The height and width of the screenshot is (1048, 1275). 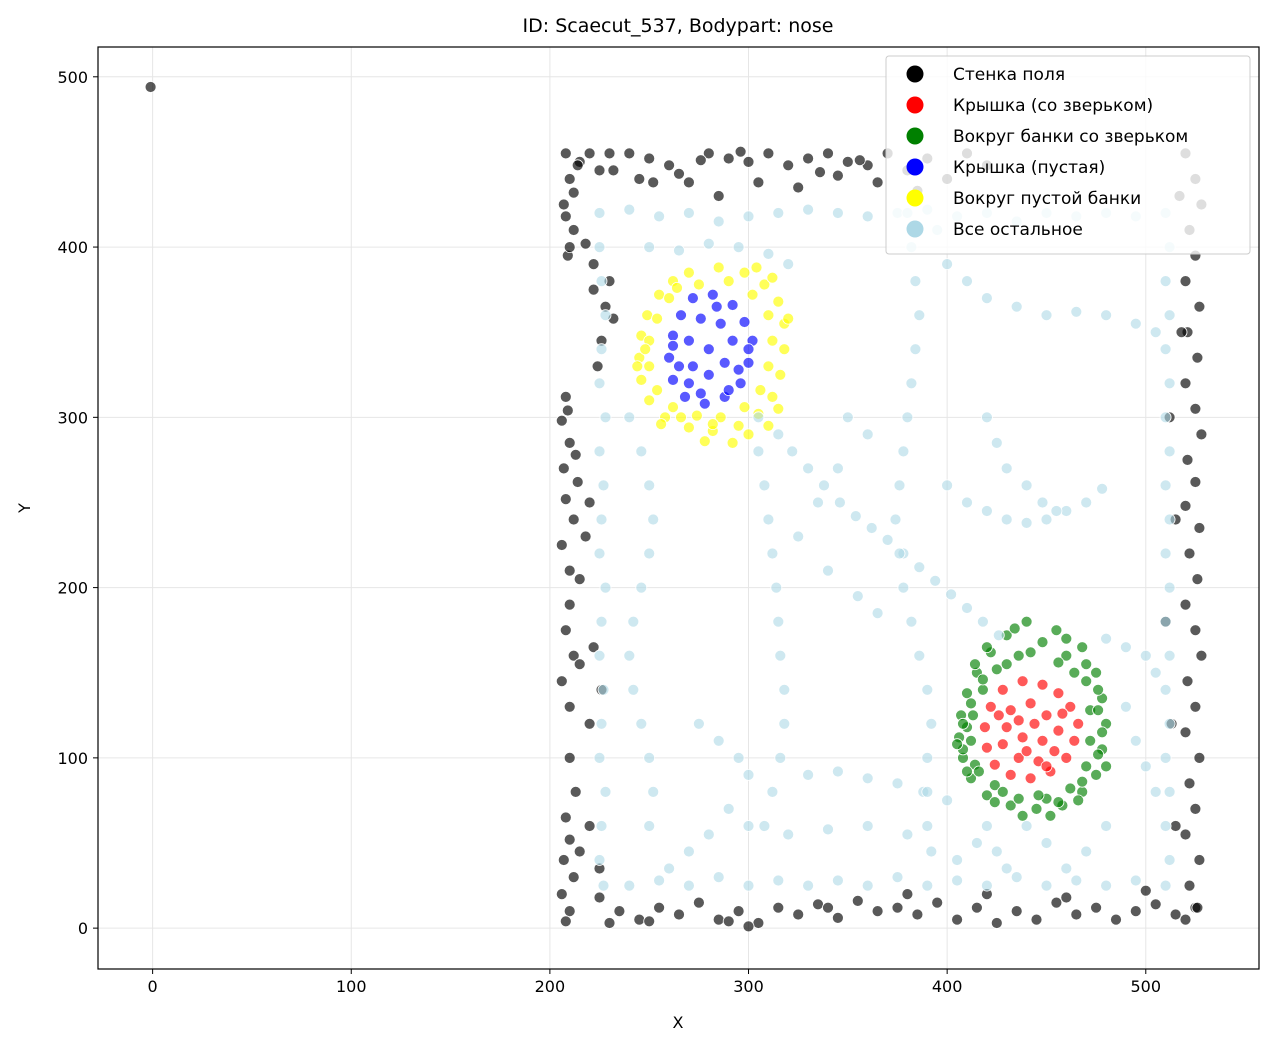 What do you see at coordinates (550, 986) in the screenshot?
I see `x-tick-label: 200` at bounding box center [550, 986].